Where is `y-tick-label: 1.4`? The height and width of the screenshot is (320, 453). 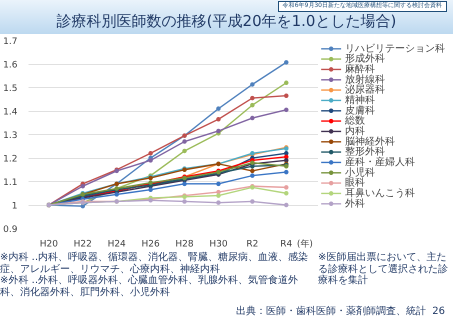 y-tick-label: 1.4 is located at coordinates (10, 113).